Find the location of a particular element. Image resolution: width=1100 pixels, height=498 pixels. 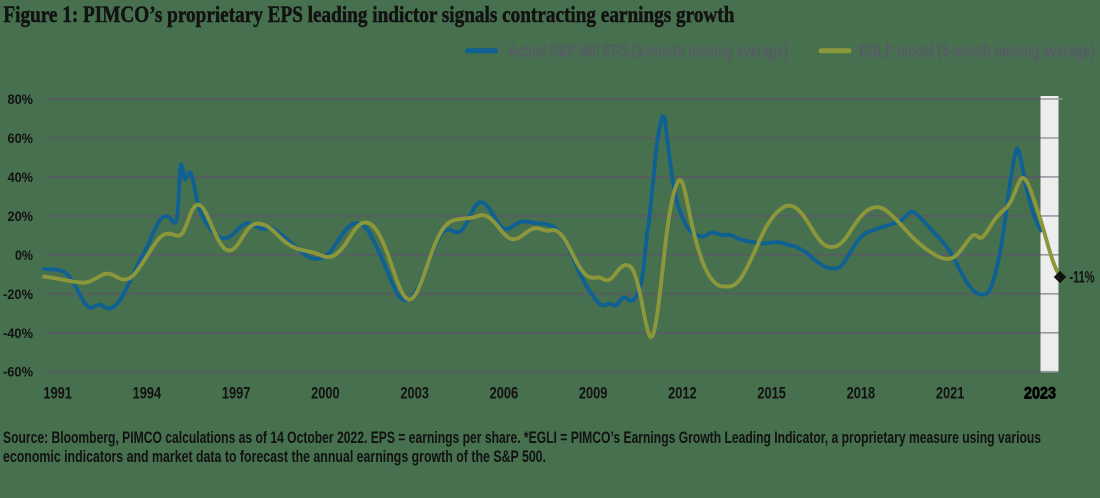

svg-text: 80% is located at coordinates (21, 99).